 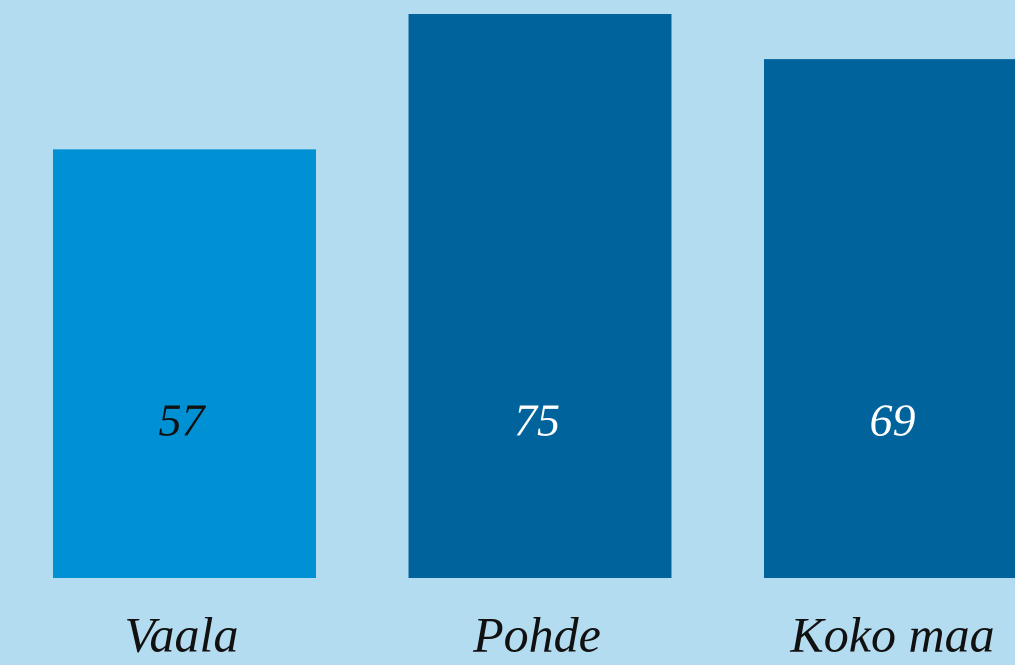 I want to click on value-label: 69, so click(x=893, y=420).